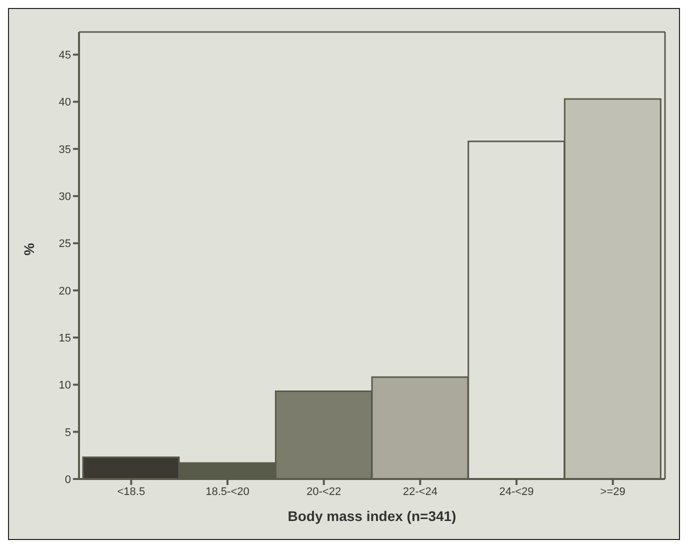  I want to click on x-tick-label: >=29, so click(613, 492).